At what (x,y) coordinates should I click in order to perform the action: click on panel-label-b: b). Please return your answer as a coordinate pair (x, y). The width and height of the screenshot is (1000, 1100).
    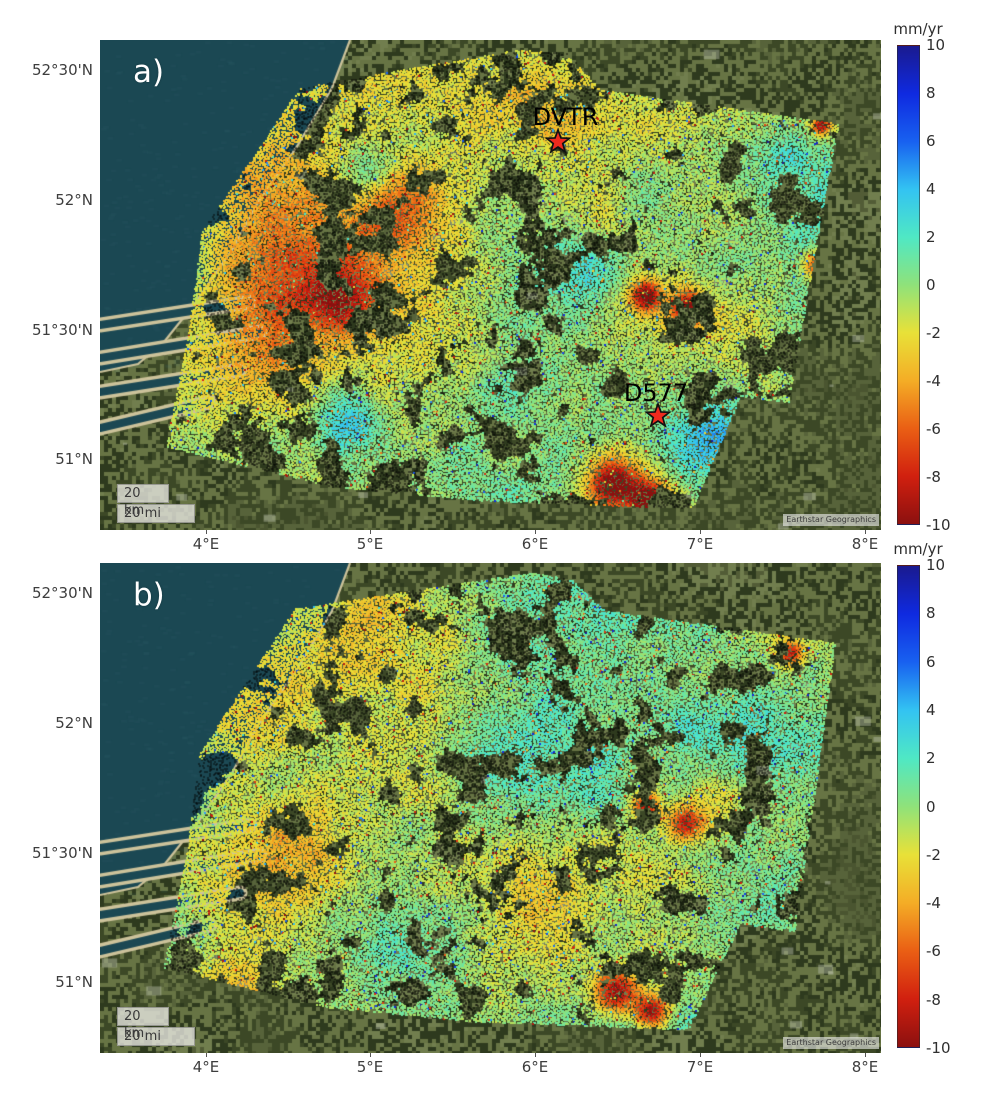
    Looking at the image, I should click on (149, 595).